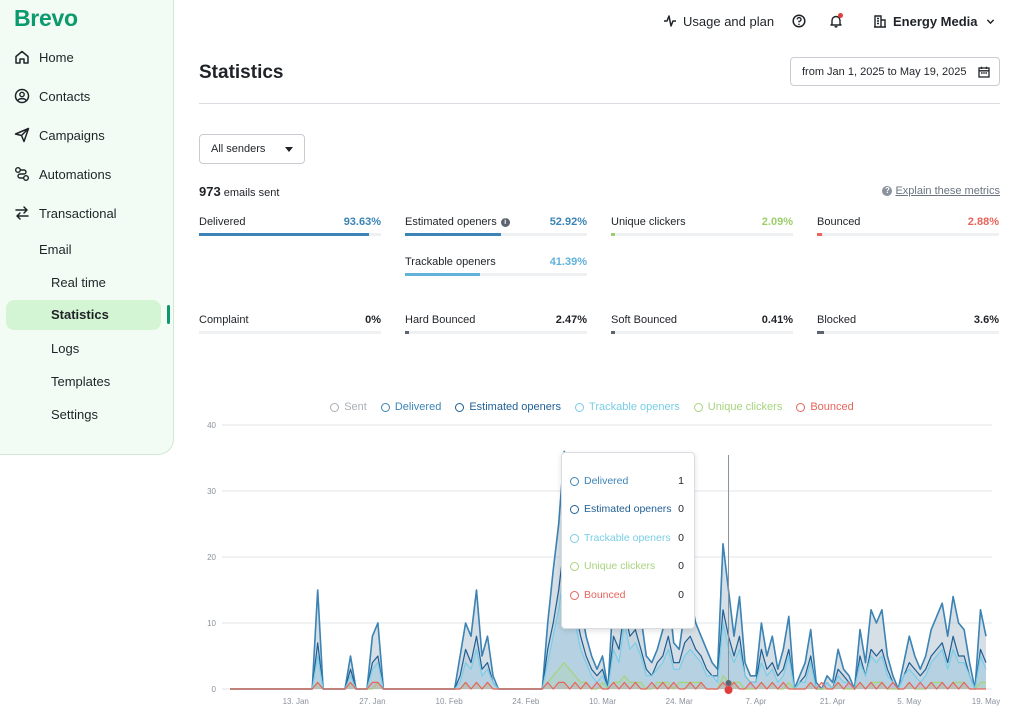 This screenshot has height=720, width=1024. I want to click on info-icon: i, so click(505, 222).